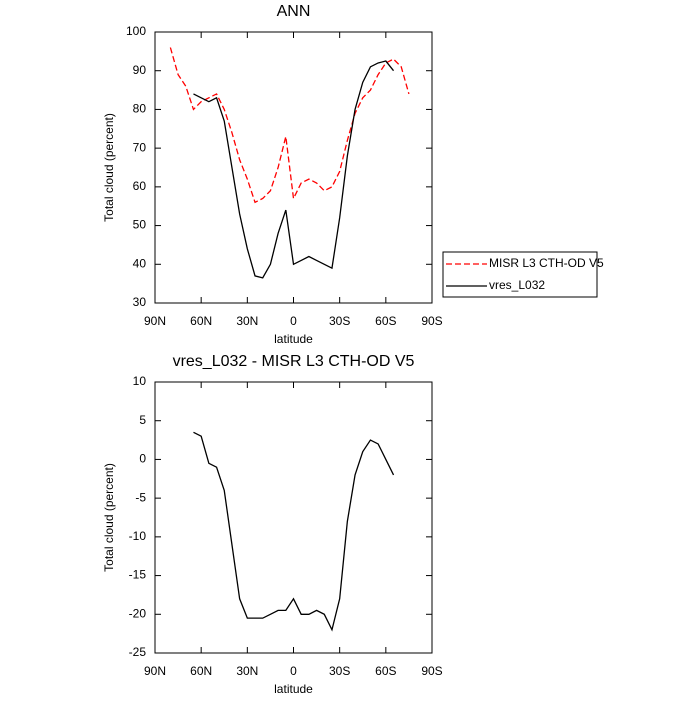 The height and width of the screenshot is (705, 700). Describe the element at coordinates (294, 11) in the screenshot. I see `chart-title: ANN` at that location.